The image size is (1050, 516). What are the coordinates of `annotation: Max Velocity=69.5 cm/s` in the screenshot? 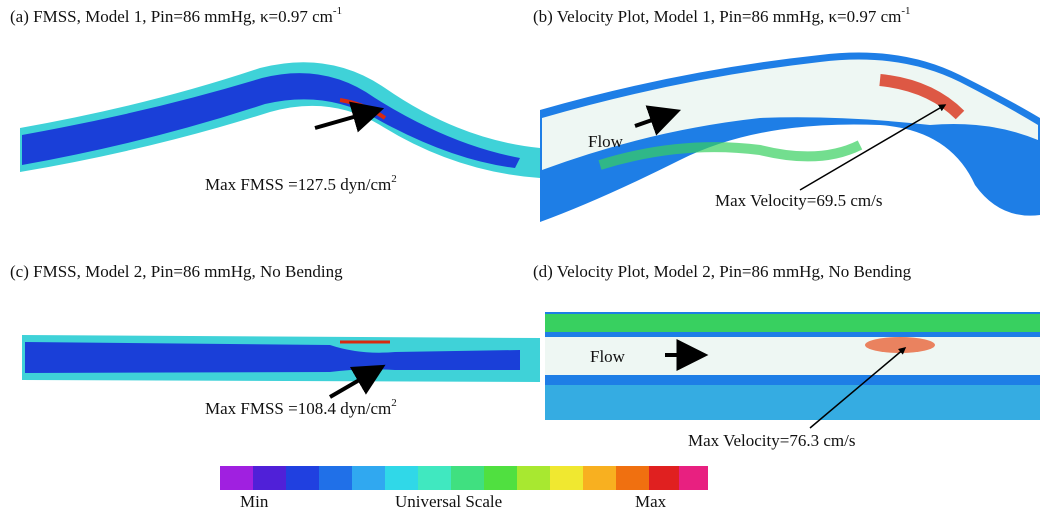 It's located at (798, 200).